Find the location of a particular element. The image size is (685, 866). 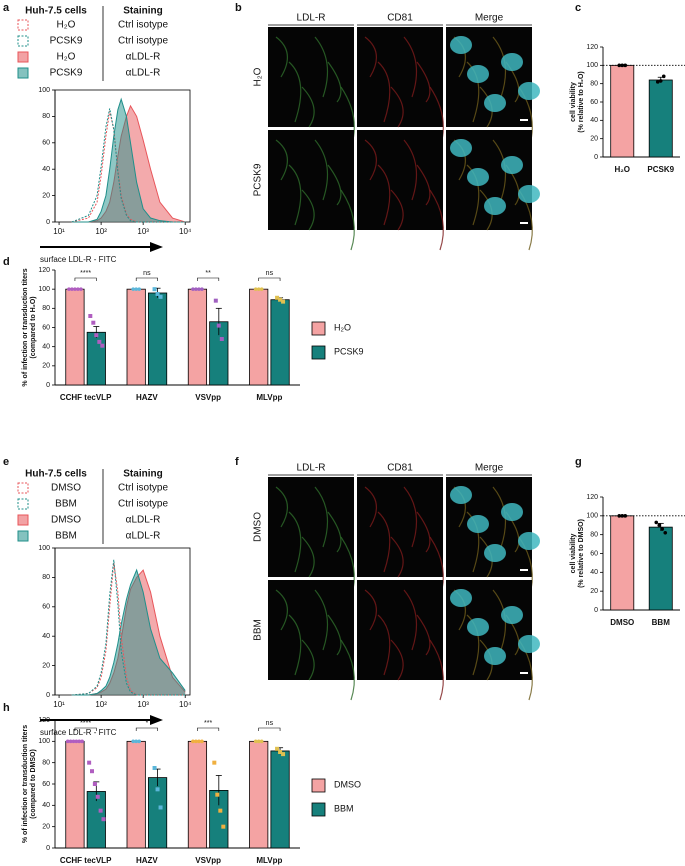

significance: * is located at coordinates (147, 723).